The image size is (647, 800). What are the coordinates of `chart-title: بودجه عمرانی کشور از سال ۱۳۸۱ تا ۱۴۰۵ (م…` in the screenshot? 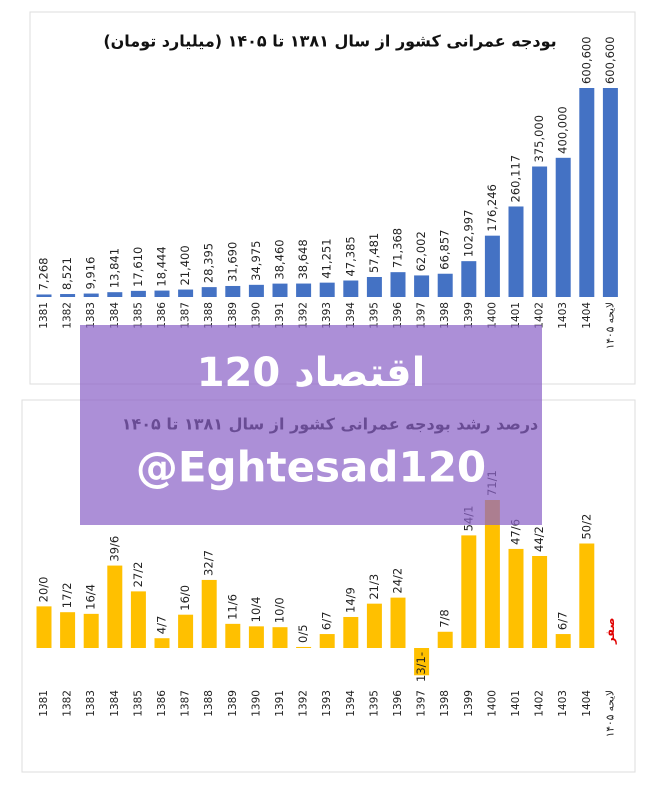 It's located at (329, 41).